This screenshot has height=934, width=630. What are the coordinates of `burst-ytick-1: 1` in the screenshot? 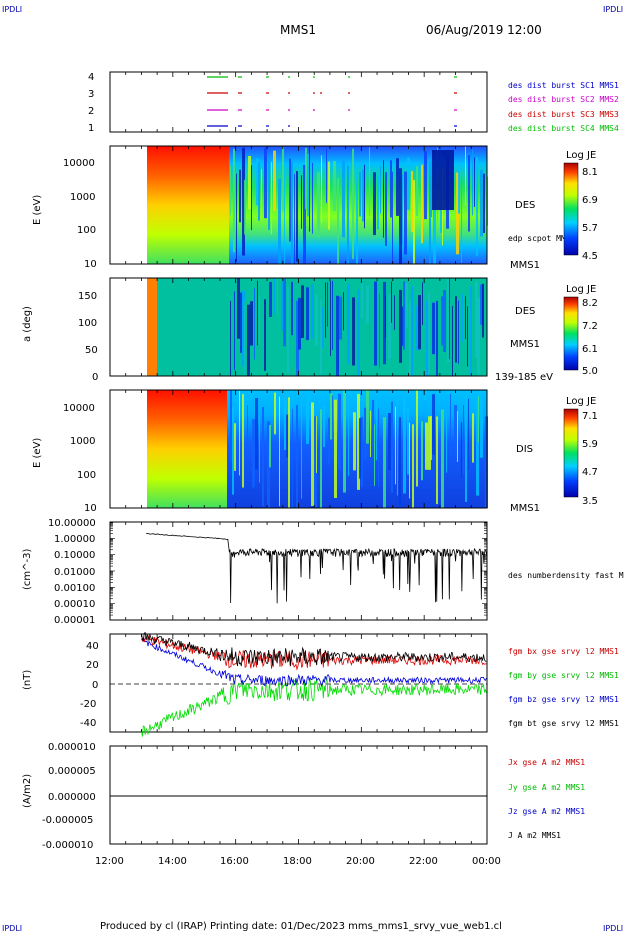 It's located at (91, 128).